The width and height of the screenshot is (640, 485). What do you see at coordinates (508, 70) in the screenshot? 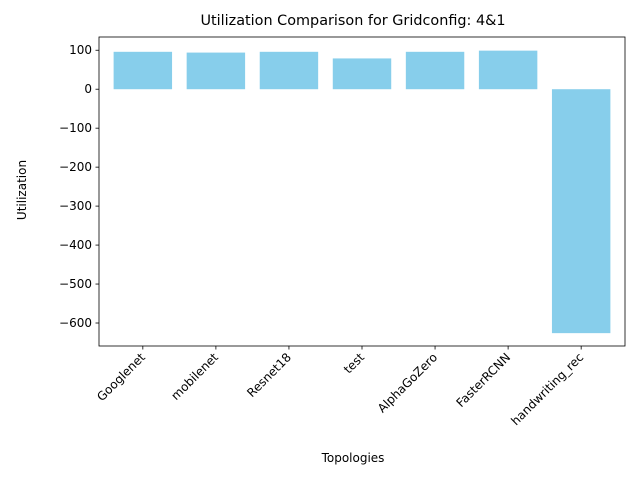
I see `bar-fasterrcnn` at bounding box center [508, 70].